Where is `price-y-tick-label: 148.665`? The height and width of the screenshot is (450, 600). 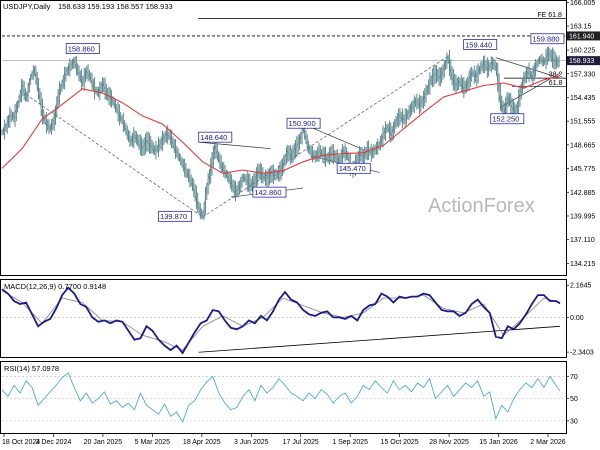
price-y-tick-label: 148.665 is located at coordinates (582, 145).